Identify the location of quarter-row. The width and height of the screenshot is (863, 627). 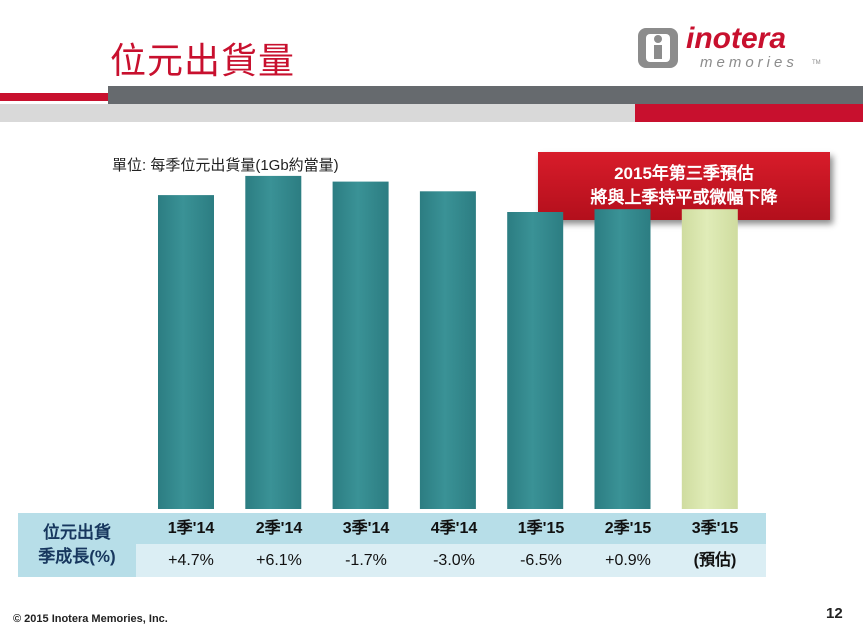
(451, 528).